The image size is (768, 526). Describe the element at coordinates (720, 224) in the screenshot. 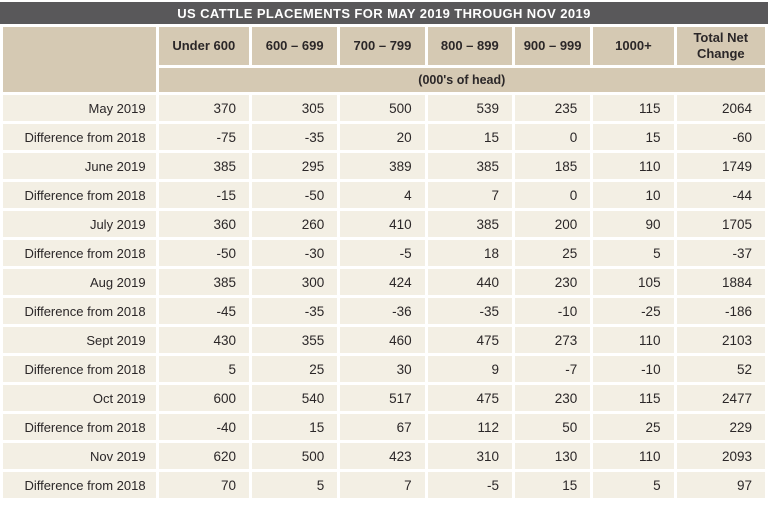

I see `value-cell: 1705` at that location.